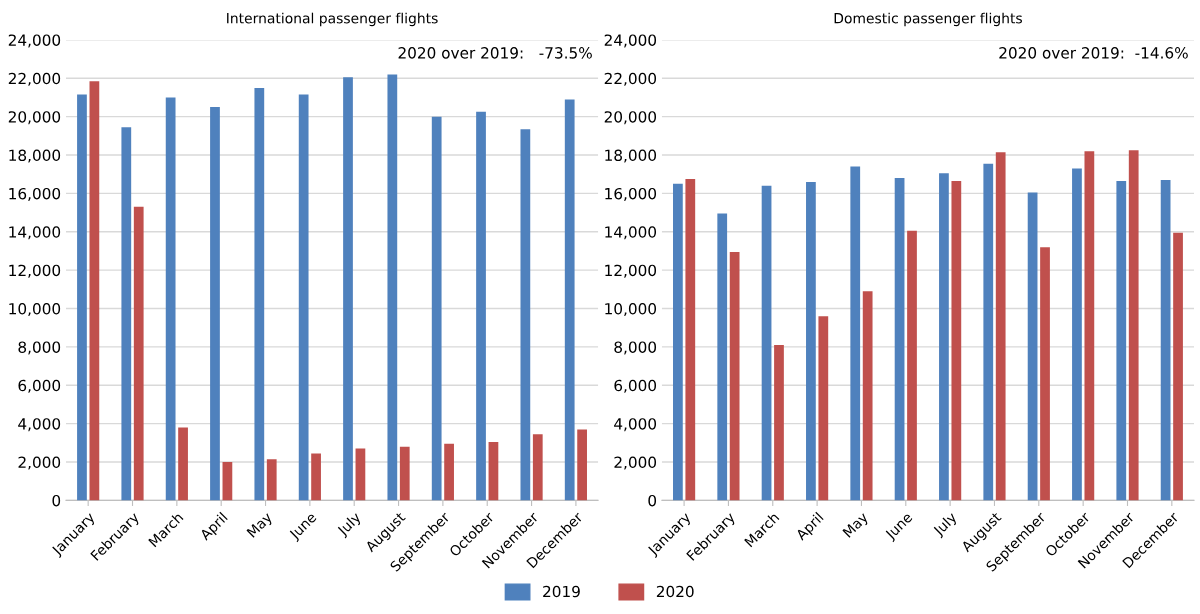  Describe the element at coordinates (1093, 53) in the screenshot. I see `annotation: 2020 over 2019: -14.6%` at that location.